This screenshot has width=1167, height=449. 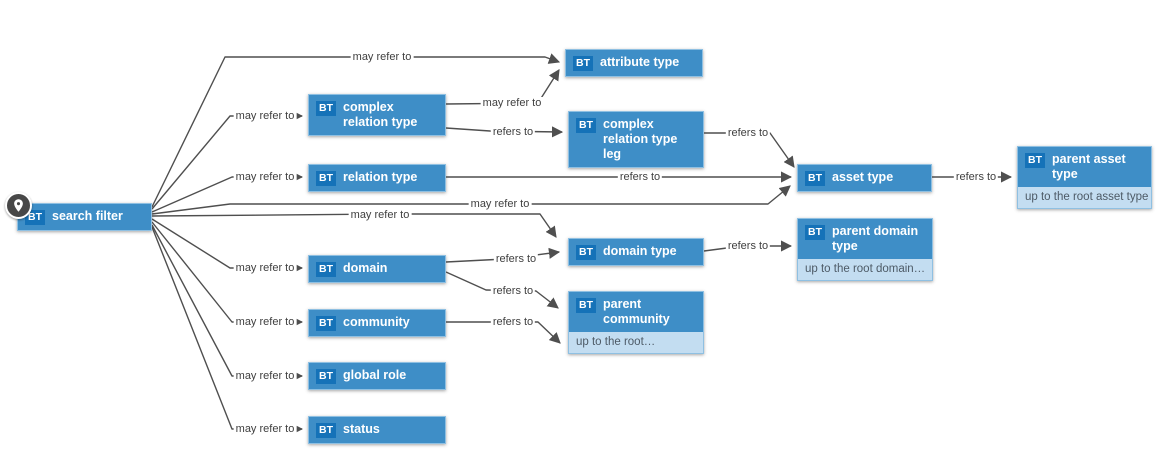 I want to click on node-label: global role, so click(x=375, y=375).